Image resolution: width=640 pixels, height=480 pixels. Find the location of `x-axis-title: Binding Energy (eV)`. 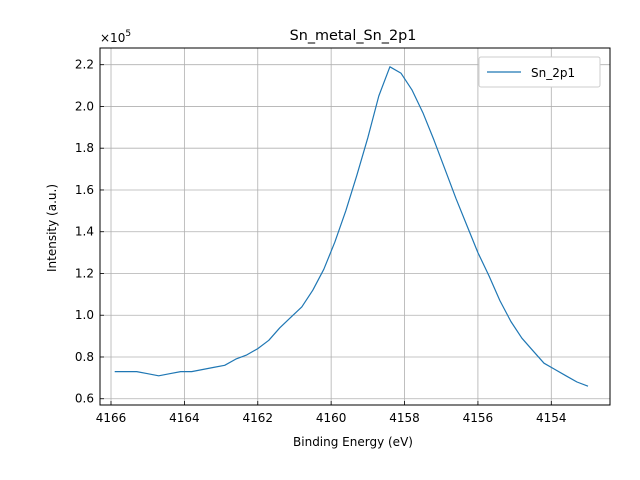

x-axis-title: Binding Energy (eV) is located at coordinates (353, 442).